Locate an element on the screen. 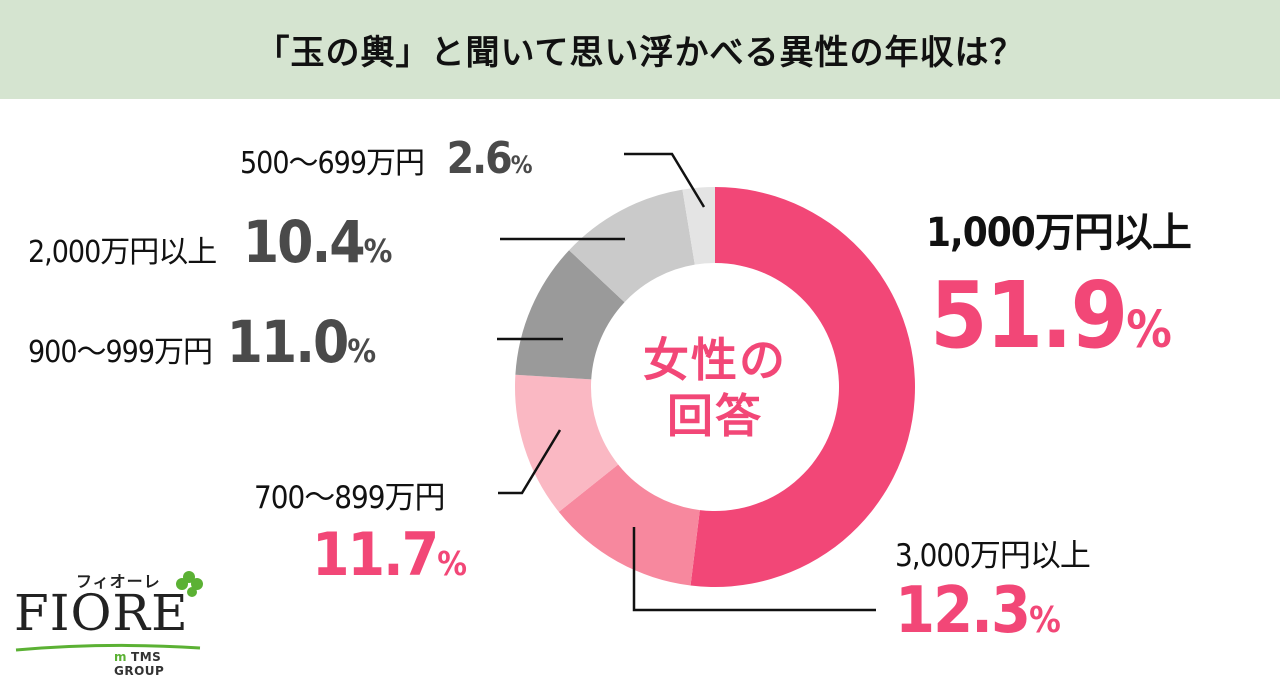 Image resolution: width=1280 pixels, height=678 pixels. label-500-699: 500〜699万円 2.6% is located at coordinates (386, 158).